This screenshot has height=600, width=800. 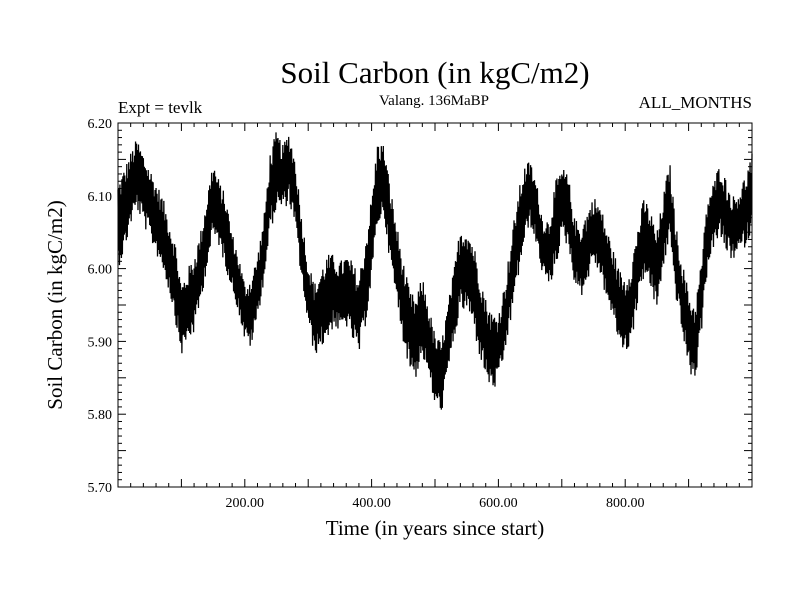 I want to click on experiment-label: Expt = tevlk, so click(x=160, y=107).